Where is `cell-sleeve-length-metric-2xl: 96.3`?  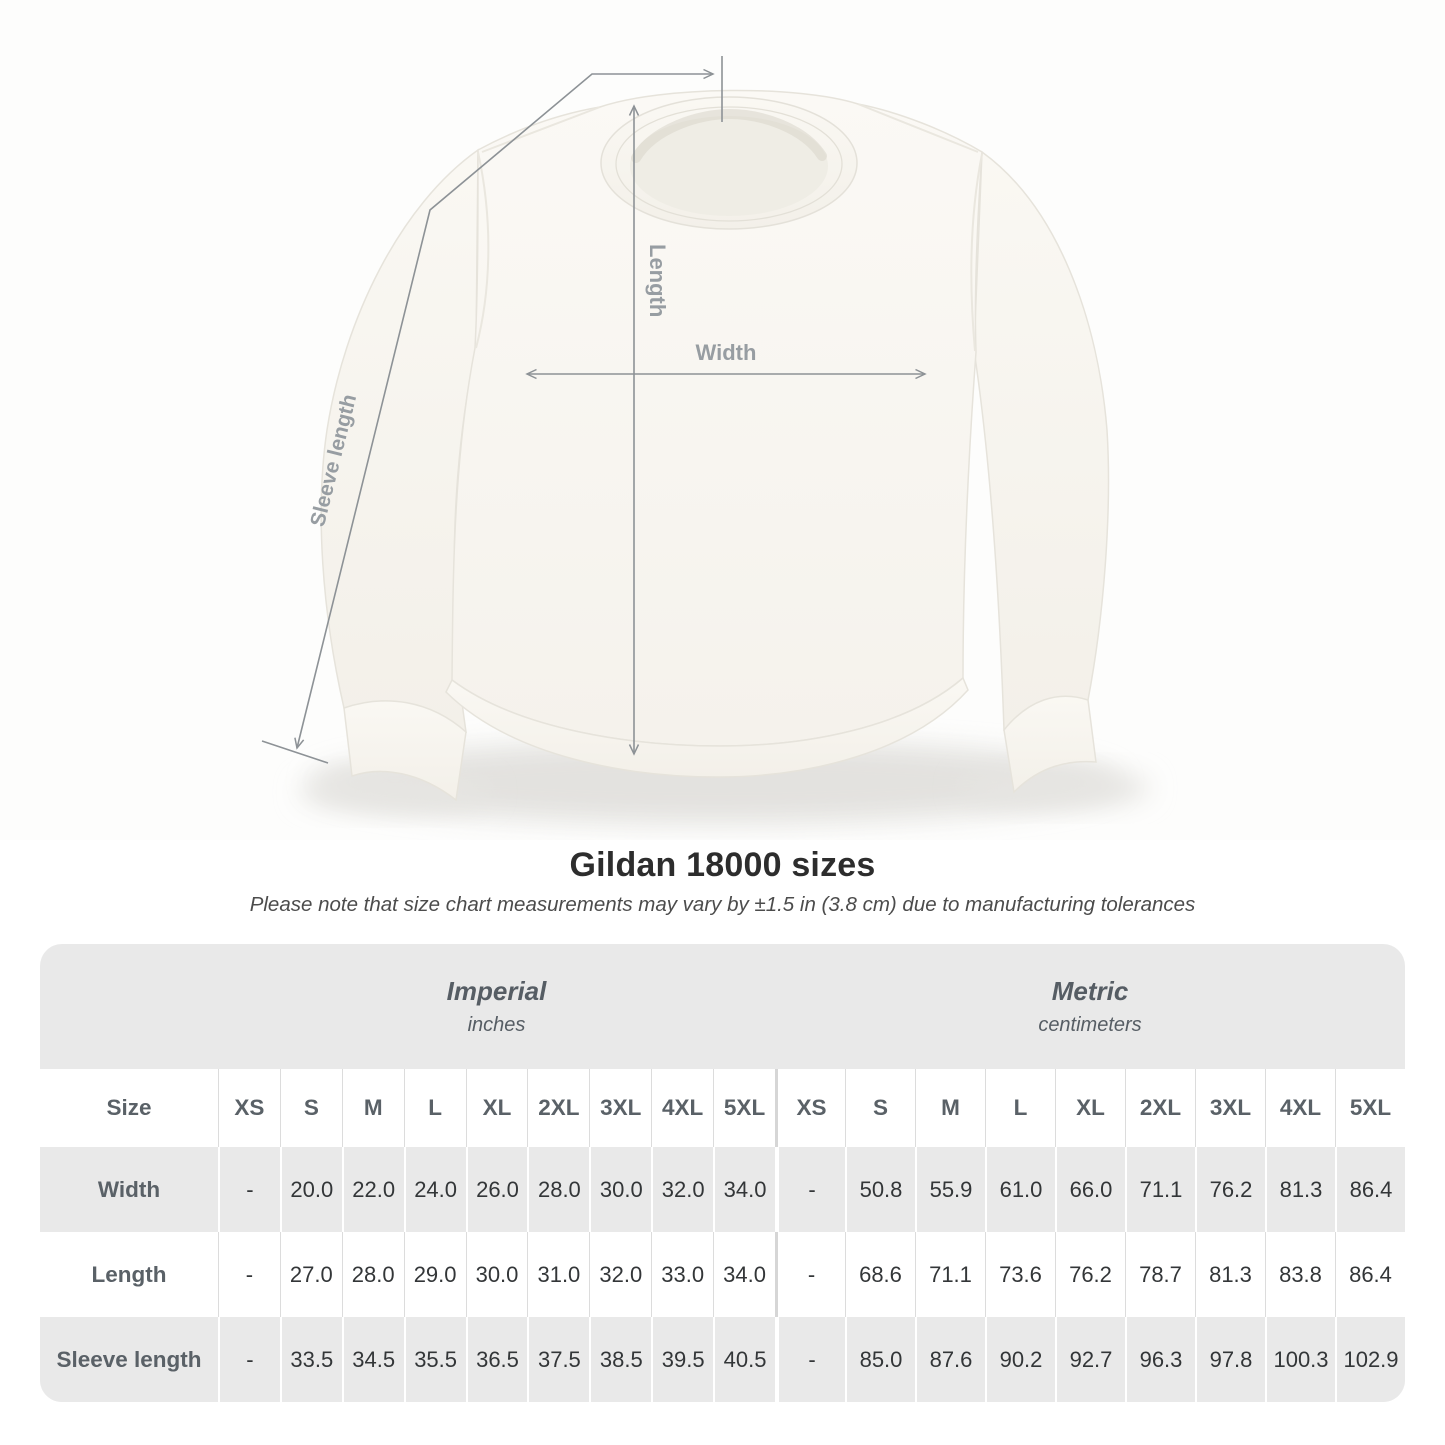 cell-sleeve-length-metric-2xl: 96.3 is located at coordinates (1160, 1359).